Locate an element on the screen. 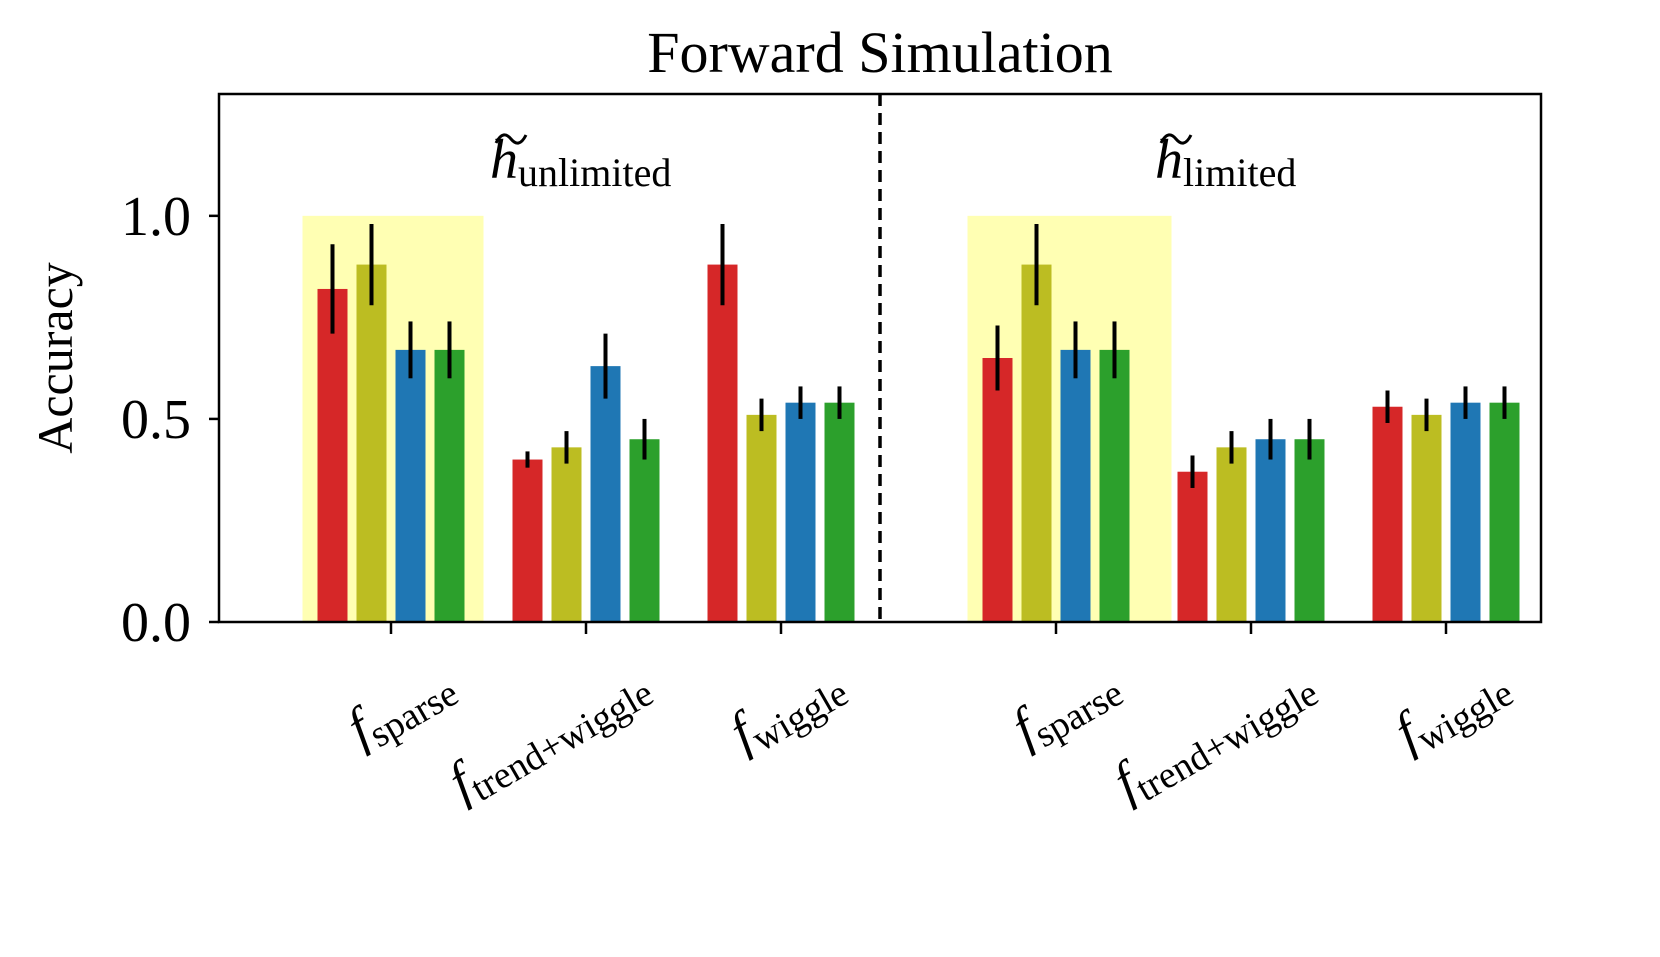  x-tick-label-limited-trend-wiggle: ftrend+wiggle is located at coordinates (1214, 733).